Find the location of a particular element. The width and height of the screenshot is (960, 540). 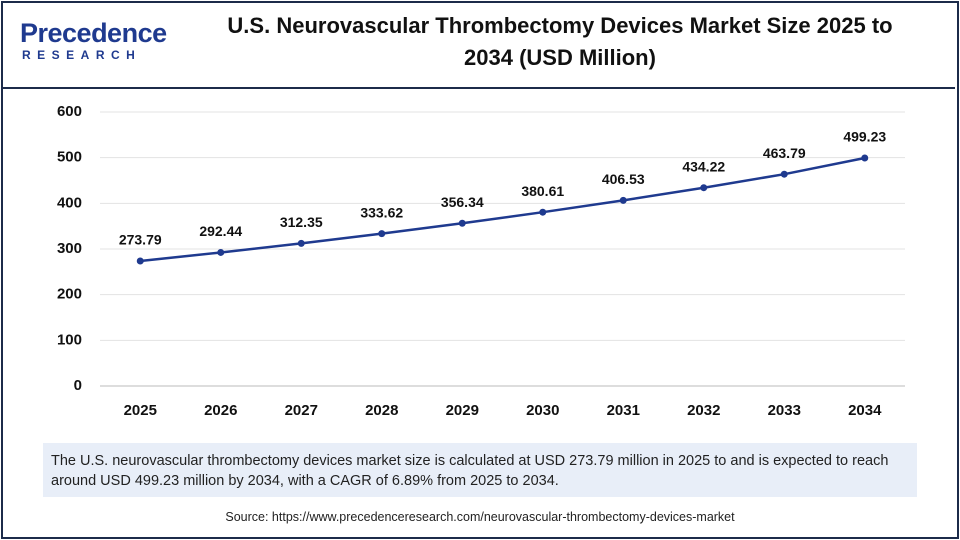

x-tick-label: 2027 is located at coordinates (301, 410).